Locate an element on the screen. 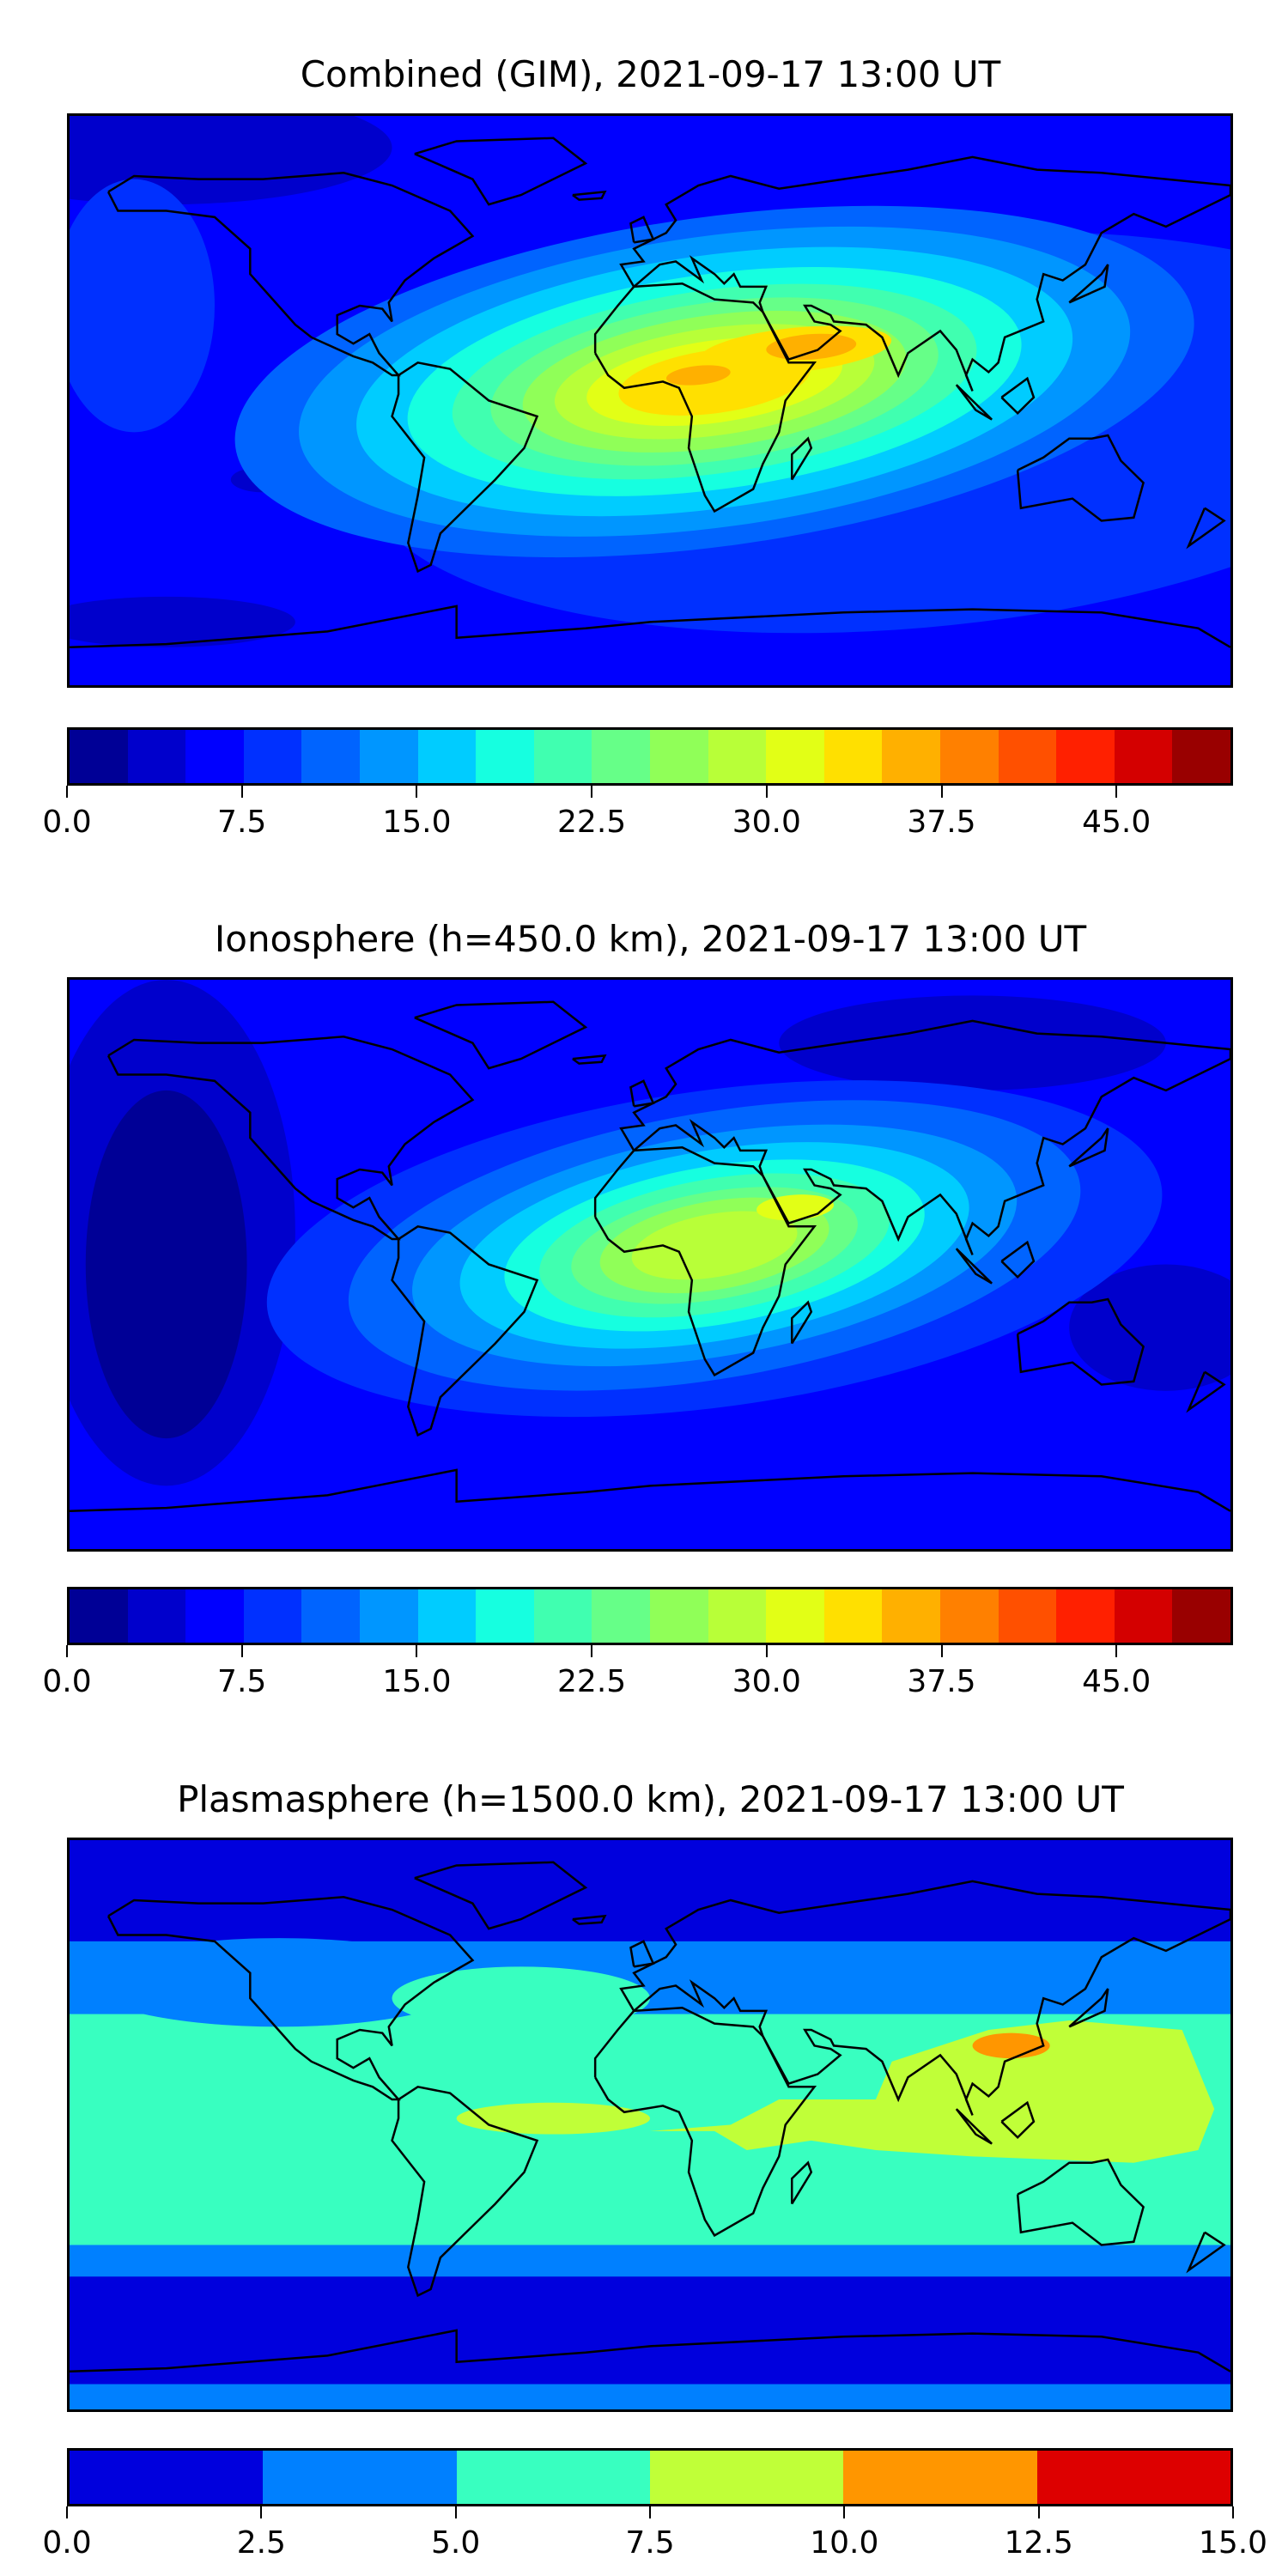 The image size is (1288, 2576). colorbar-ticks-plasmasphere: 0.0 2.5 5.0 7.5 10.0 12.5 15.0 is located at coordinates (654, 2533).